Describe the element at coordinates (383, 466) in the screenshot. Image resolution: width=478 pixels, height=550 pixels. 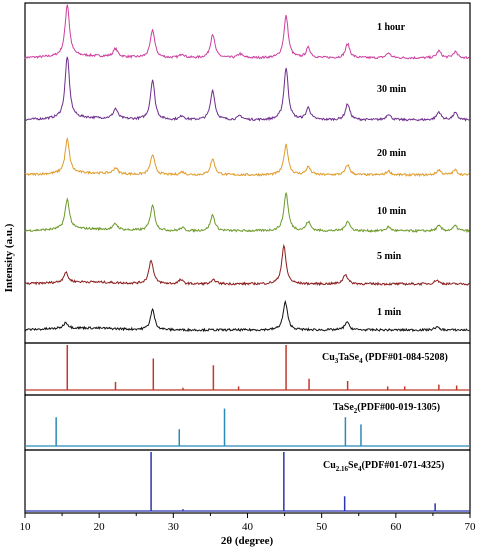
I see `reference-label: Cu2.16Se4(PDF#01-071-4325)` at that location.